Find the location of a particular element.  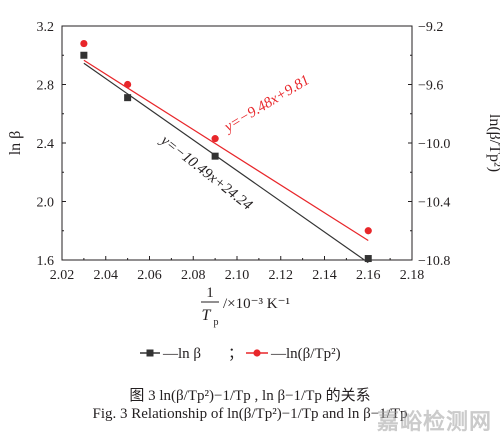

y-left-axis-label: ln β is located at coordinates (15, 143).